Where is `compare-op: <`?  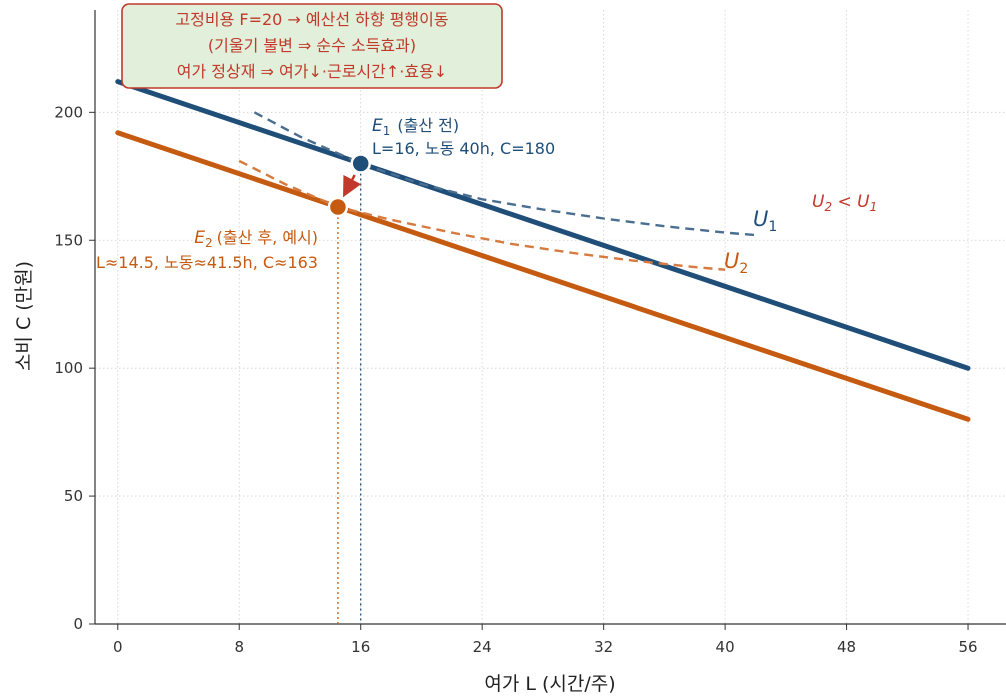 compare-op: < is located at coordinates (844, 202).